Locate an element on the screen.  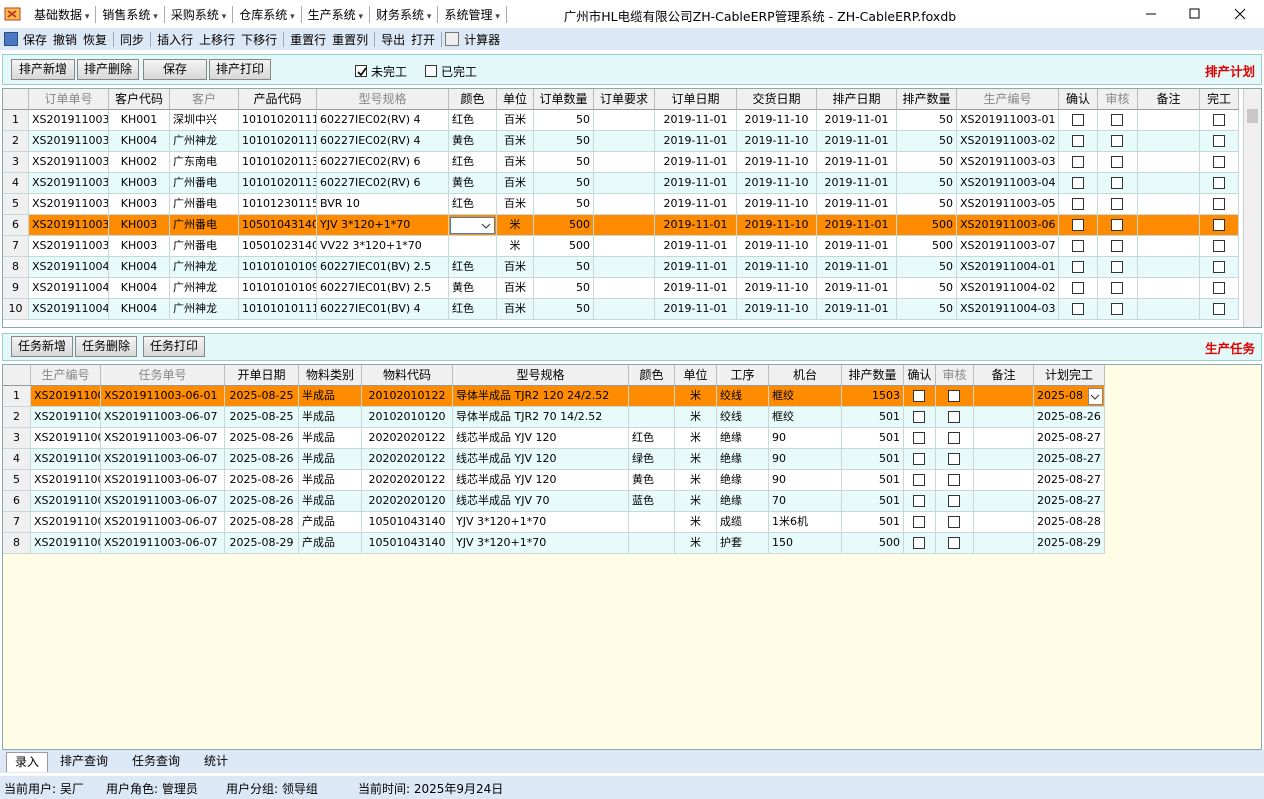
toolbar-button: 插入行 is located at coordinates (175, 39).